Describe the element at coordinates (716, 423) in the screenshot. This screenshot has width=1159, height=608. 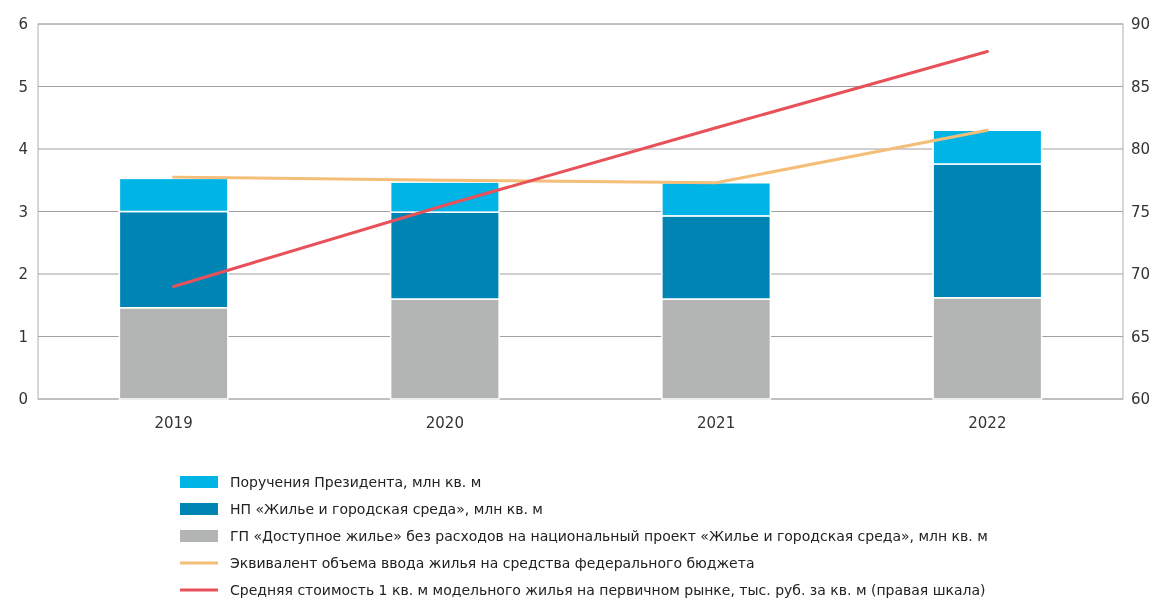
I see `x-tick-label: 2021` at that location.